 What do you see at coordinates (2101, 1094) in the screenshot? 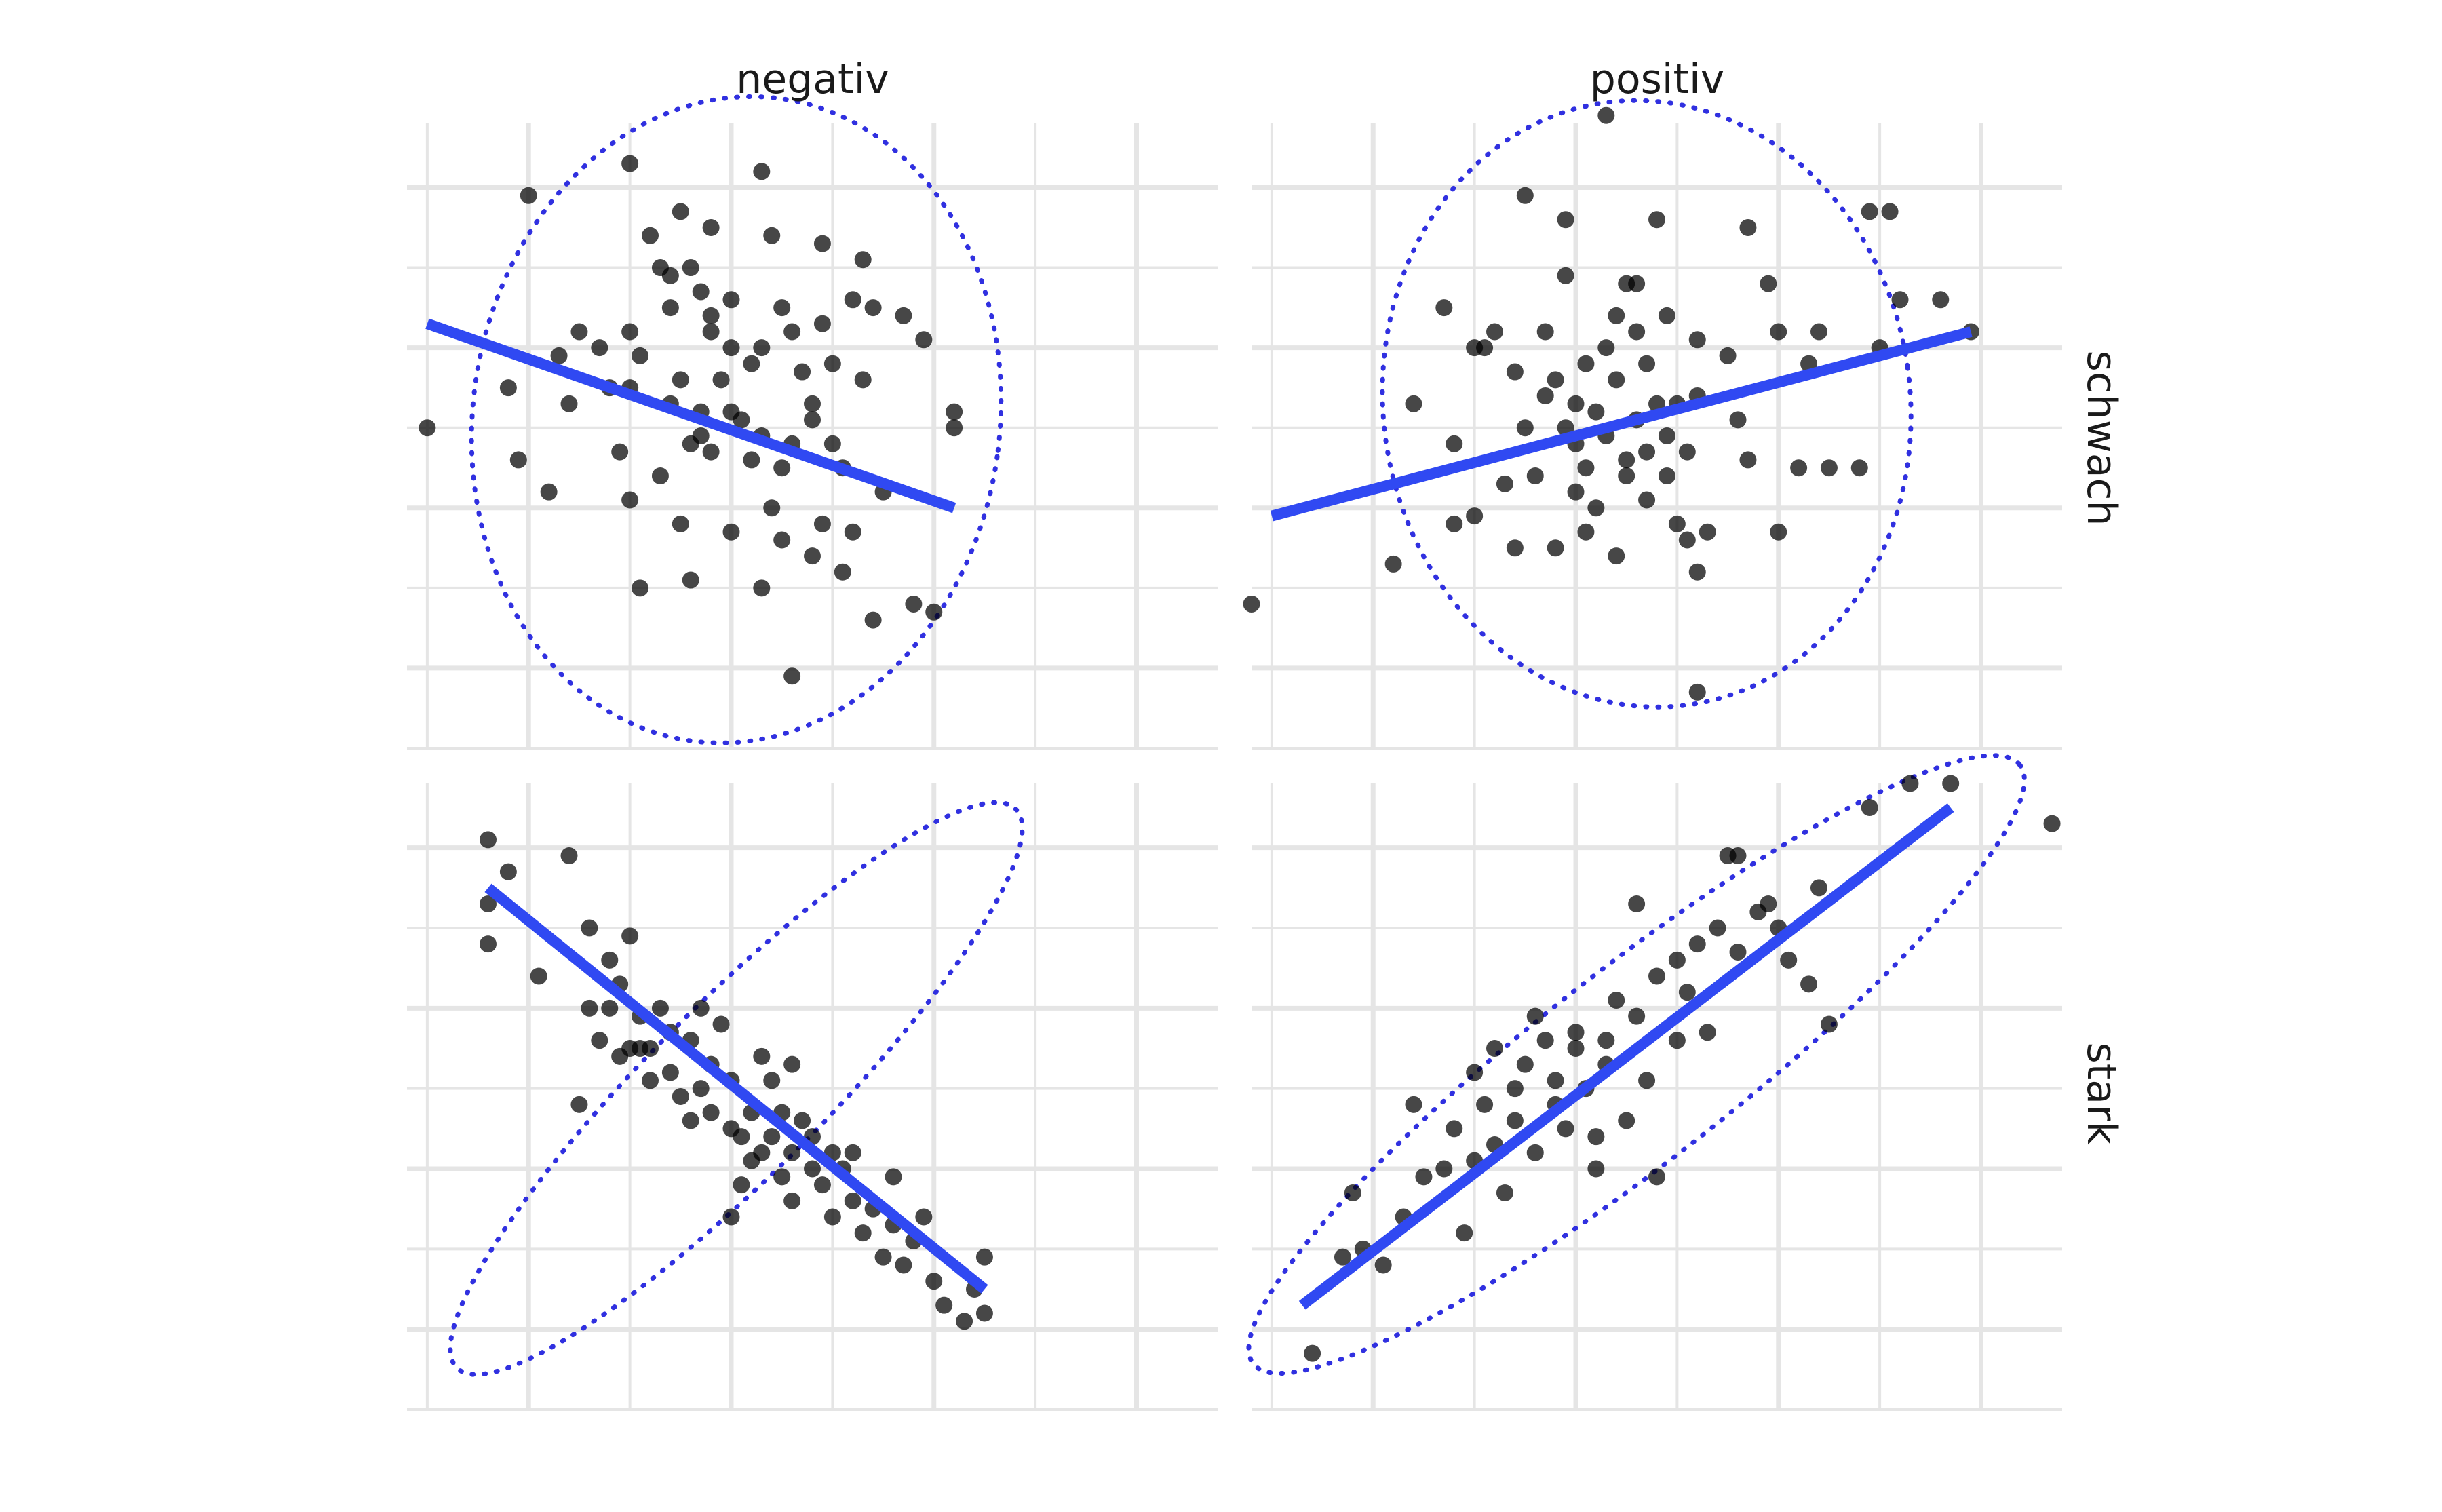
I see `row-strip-label-stark: stark` at bounding box center [2101, 1094].